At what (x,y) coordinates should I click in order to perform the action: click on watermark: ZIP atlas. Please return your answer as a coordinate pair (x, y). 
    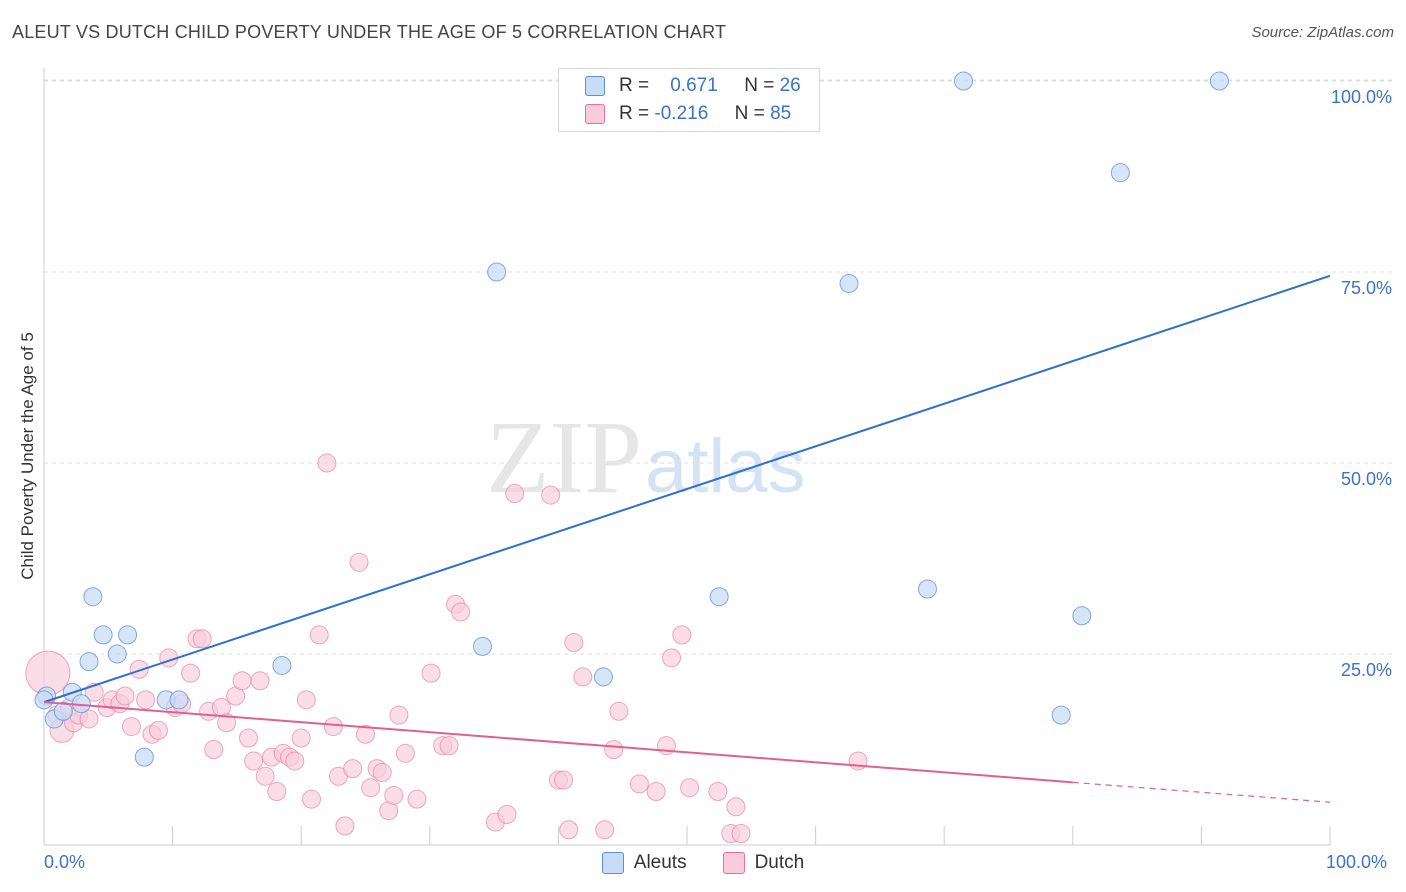
    Looking at the image, I should click on (646, 457).